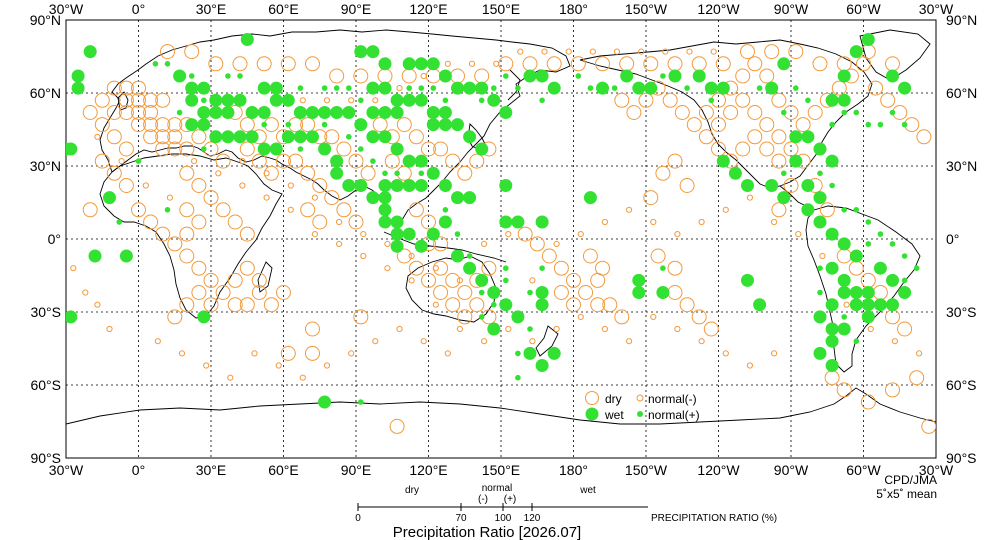 Image resolution: width=1000 pixels, height=540 pixels. What do you see at coordinates (674, 415) in the screenshot?
I see `legend-normal-plus-label: normal(+)` at bounding box center [674, 415].